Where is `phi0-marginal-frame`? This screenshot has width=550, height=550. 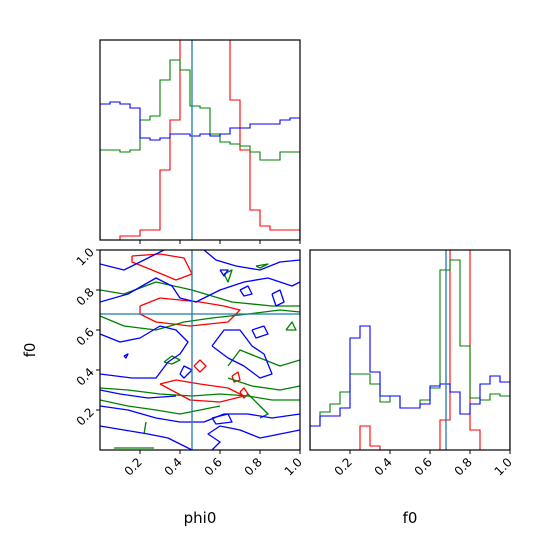 phi0-marginal-frame is located at coordinates (200, 140).